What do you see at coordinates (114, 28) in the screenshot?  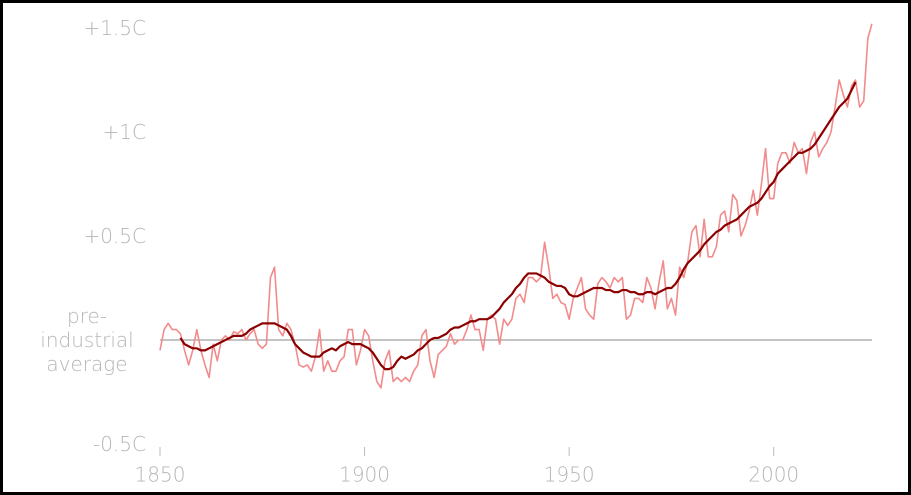 I see `y-tick-label: +1.5C` at bounding box center [114, 28].